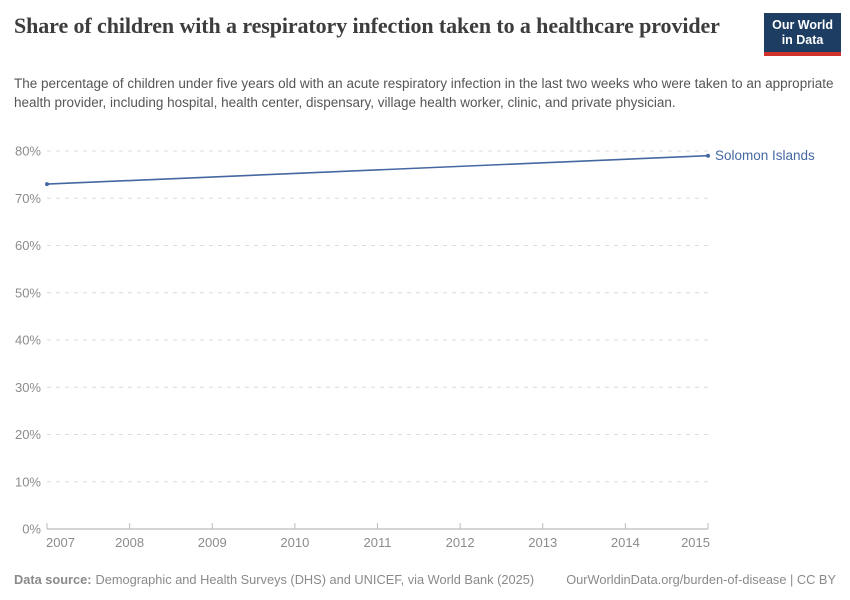  What do you see at coordinates (802, 25) in the screenshot?
I see `logo-line-1: Our World` at bounding box center [802, 25].